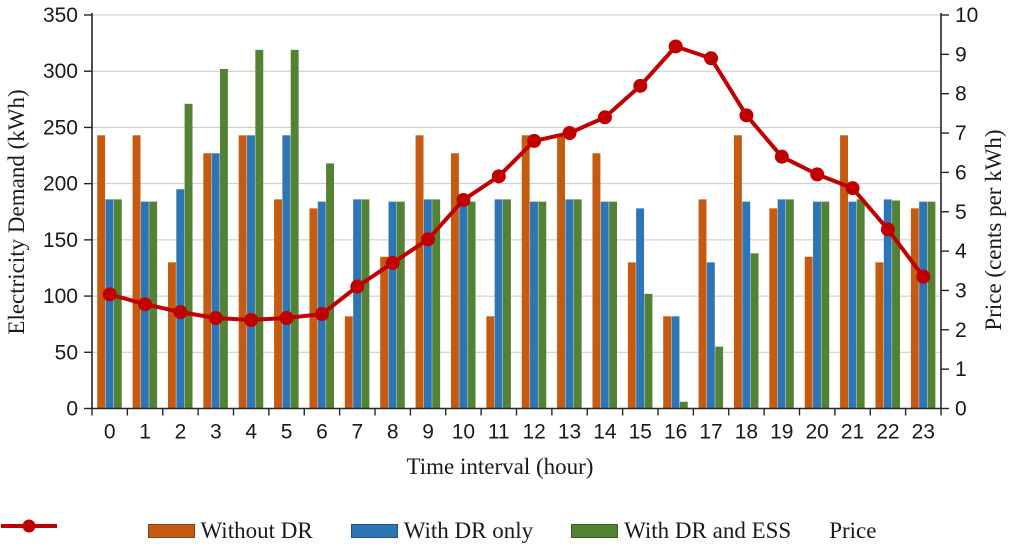 This screenshot has height=554, width=1024. What do you see at coordinates (595, 531) in the screenshot?
I see `with-dr-and-ess-swatch-icon` at bounding box center [595, 531].